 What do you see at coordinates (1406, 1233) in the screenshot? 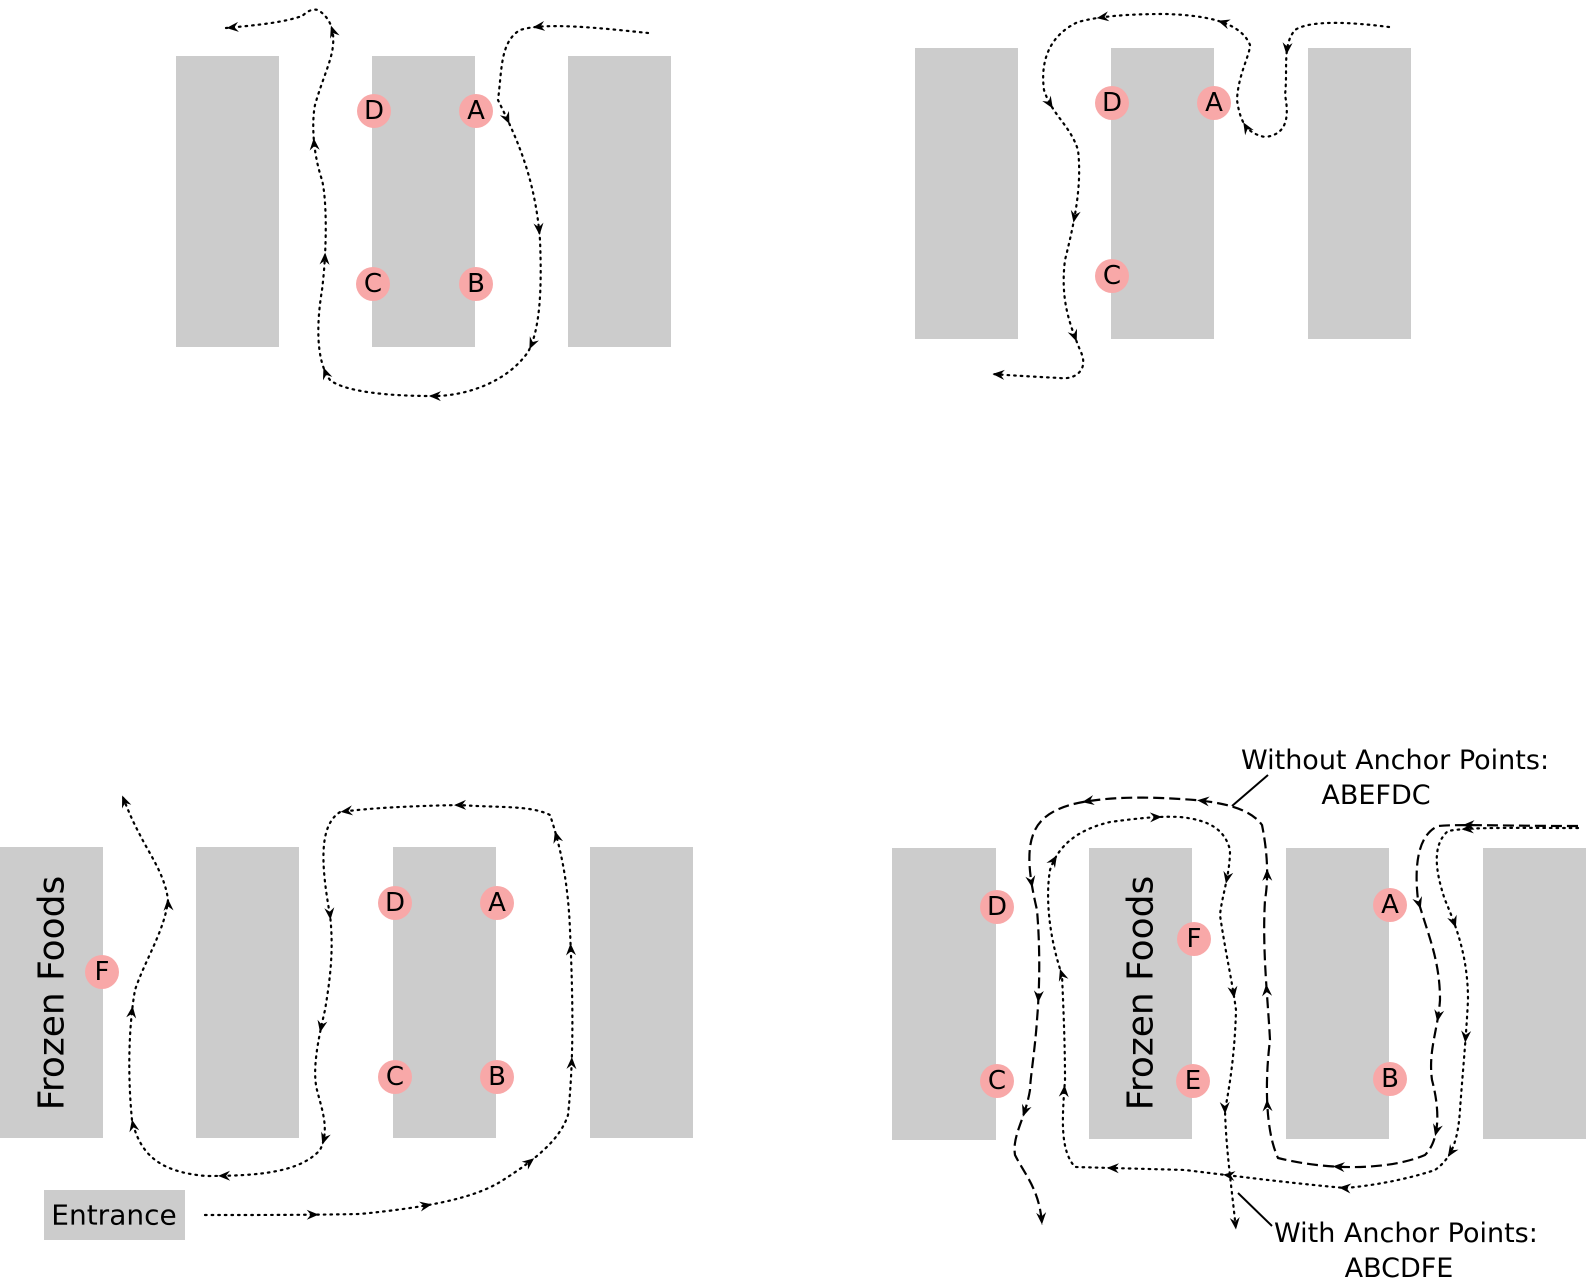
I see `with-anchor-points-title: With Anchor Points:` at bounding box center [1406, 1233].